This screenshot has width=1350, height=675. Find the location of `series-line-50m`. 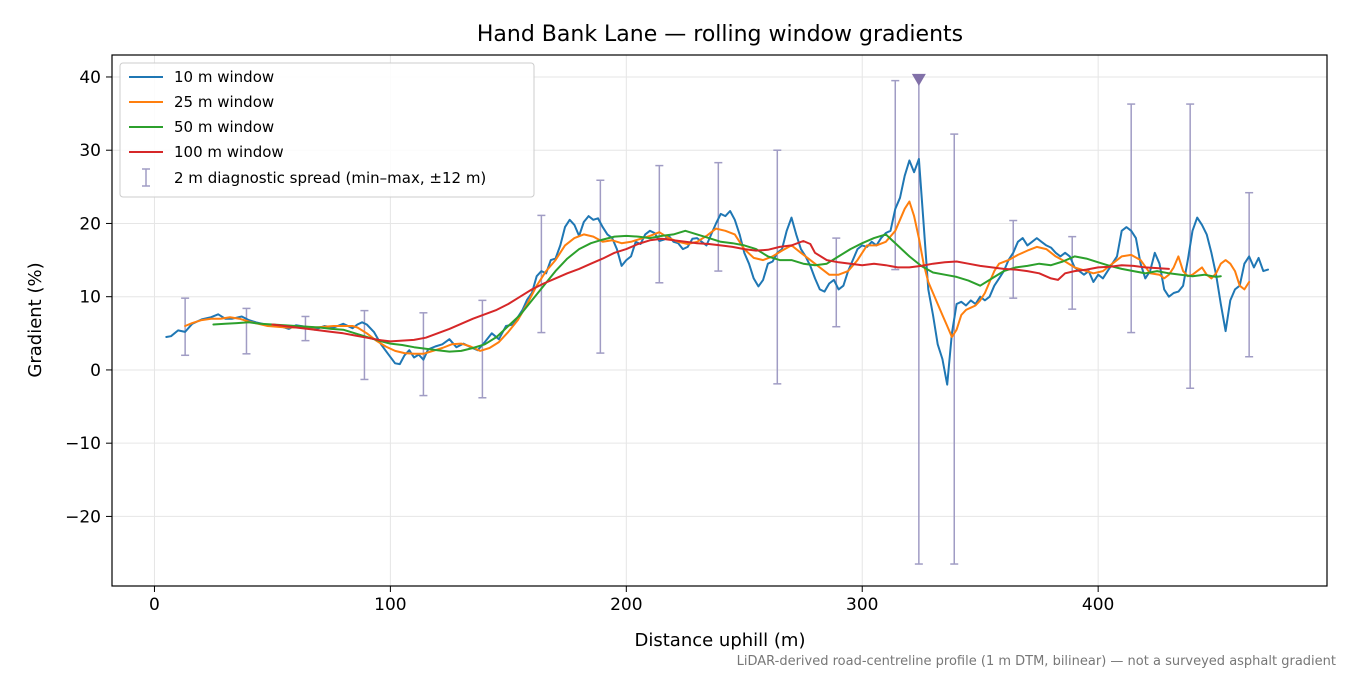

series-line-50m is located at coordinates (717, 291).